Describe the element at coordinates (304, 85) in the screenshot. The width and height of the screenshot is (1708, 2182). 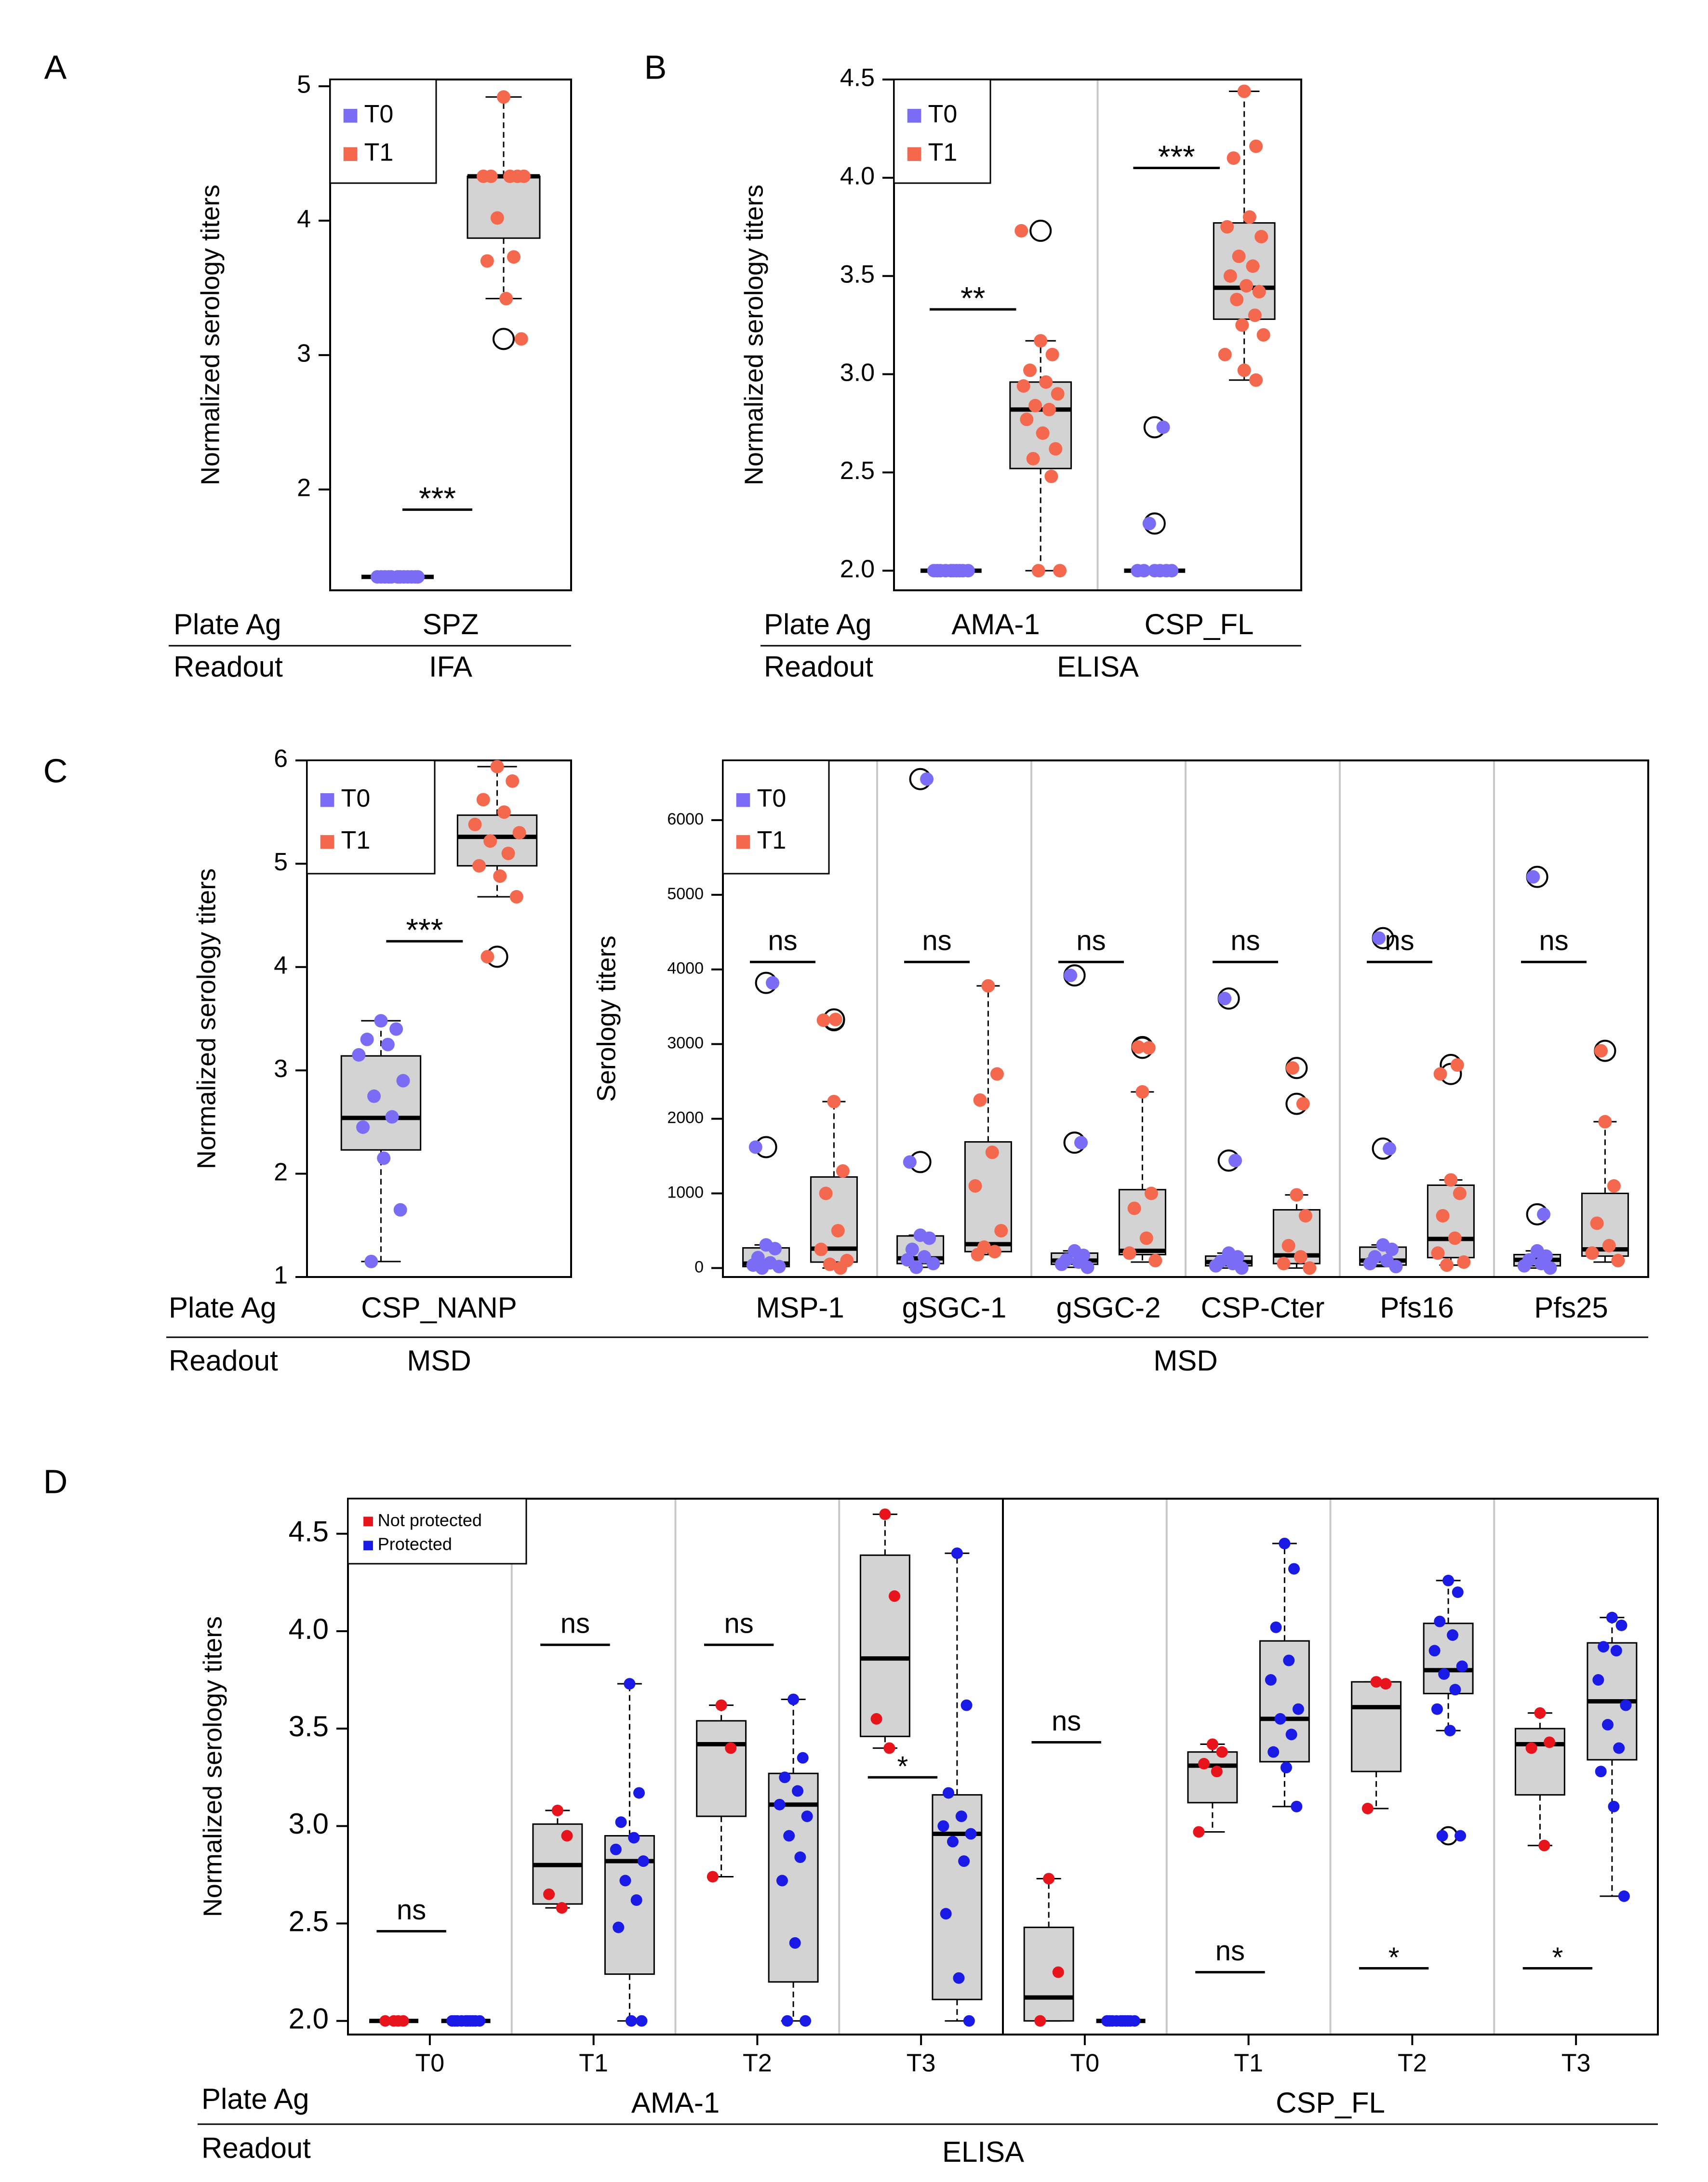
I see `y-tick-label: 5` at that location.